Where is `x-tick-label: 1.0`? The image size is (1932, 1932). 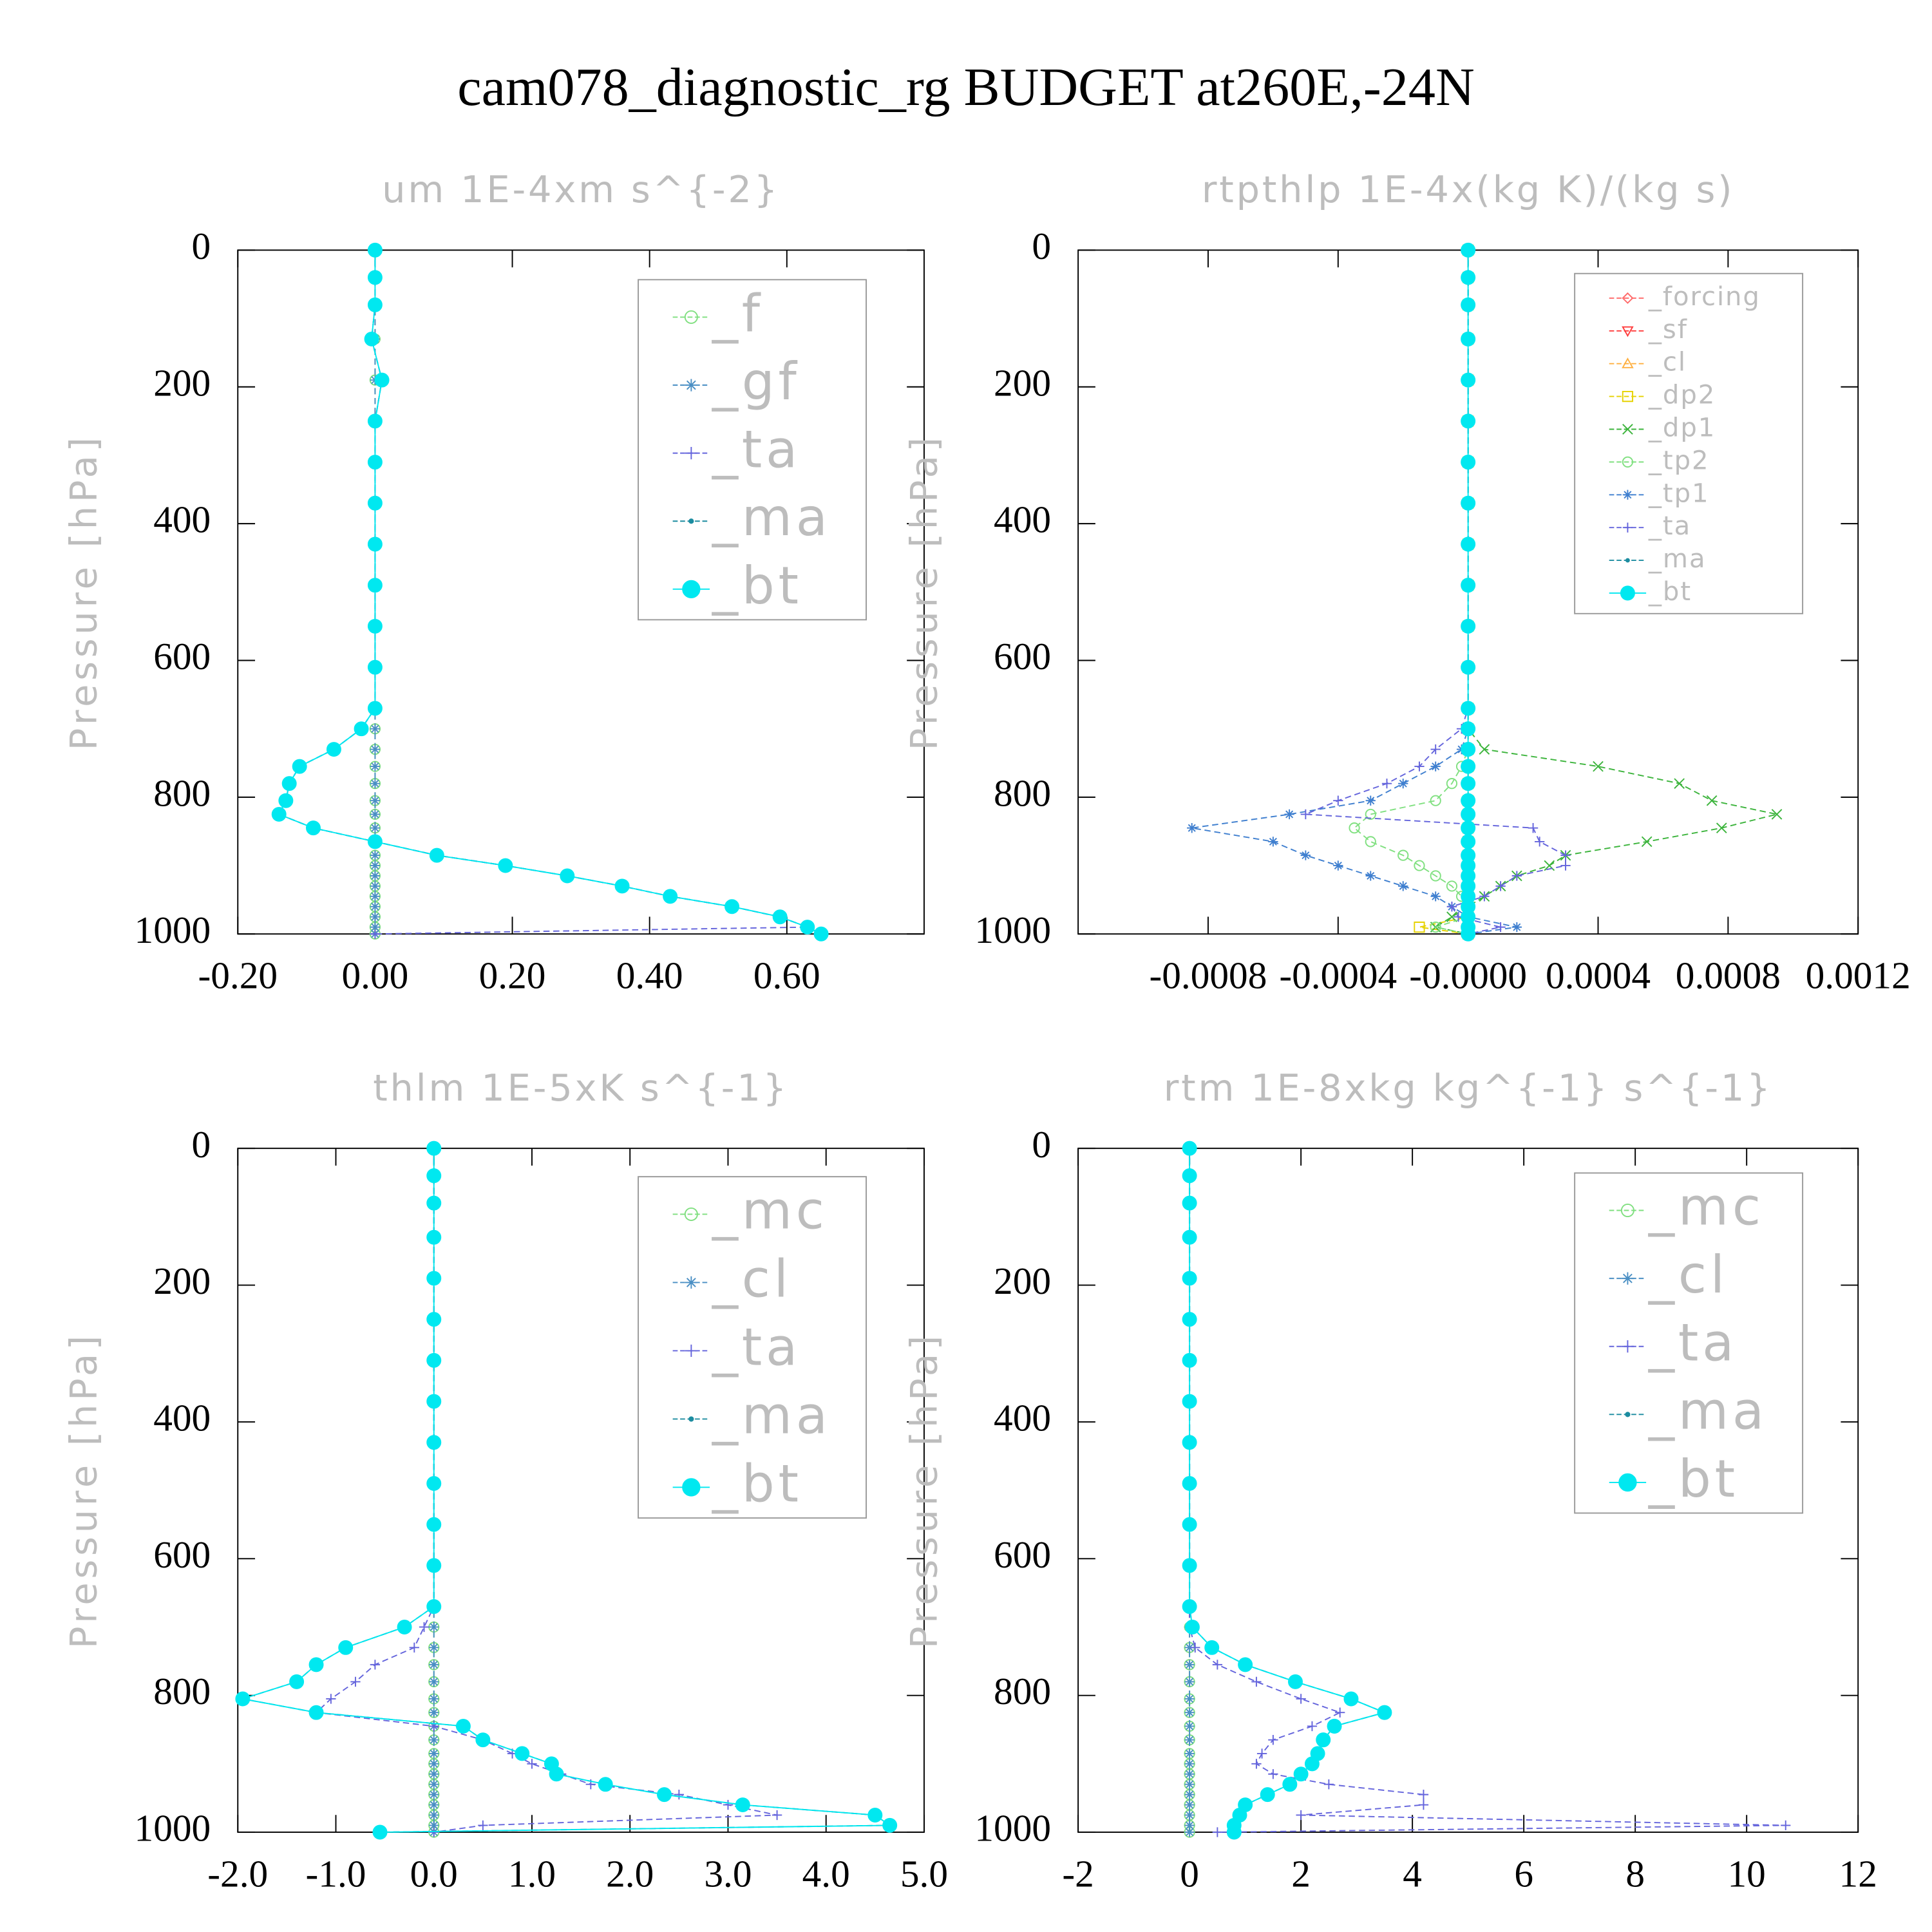 x-tick-label: 1.0 is located at coordinates (532, 1874).